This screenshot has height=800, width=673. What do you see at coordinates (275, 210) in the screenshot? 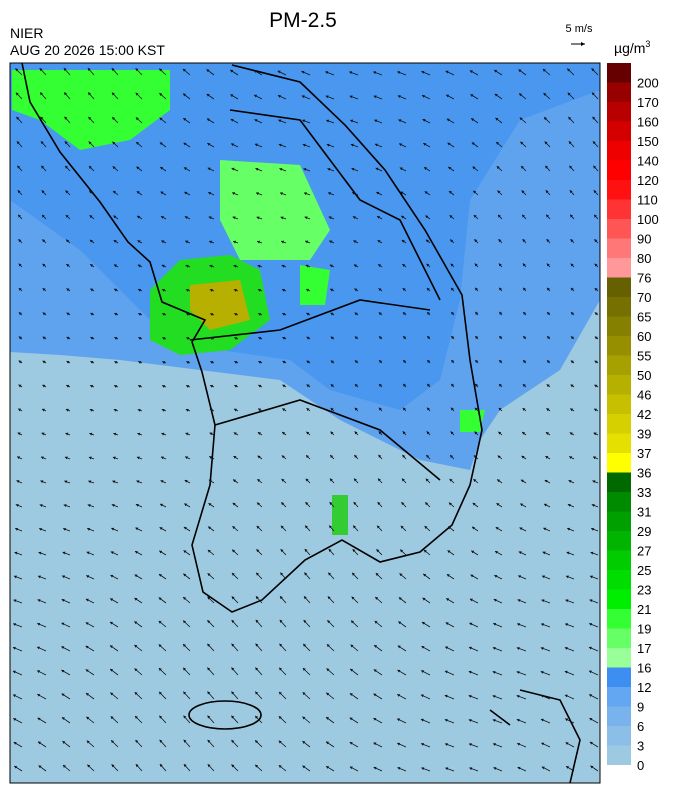
I see `green-zone` at bounding box center [275, 210].